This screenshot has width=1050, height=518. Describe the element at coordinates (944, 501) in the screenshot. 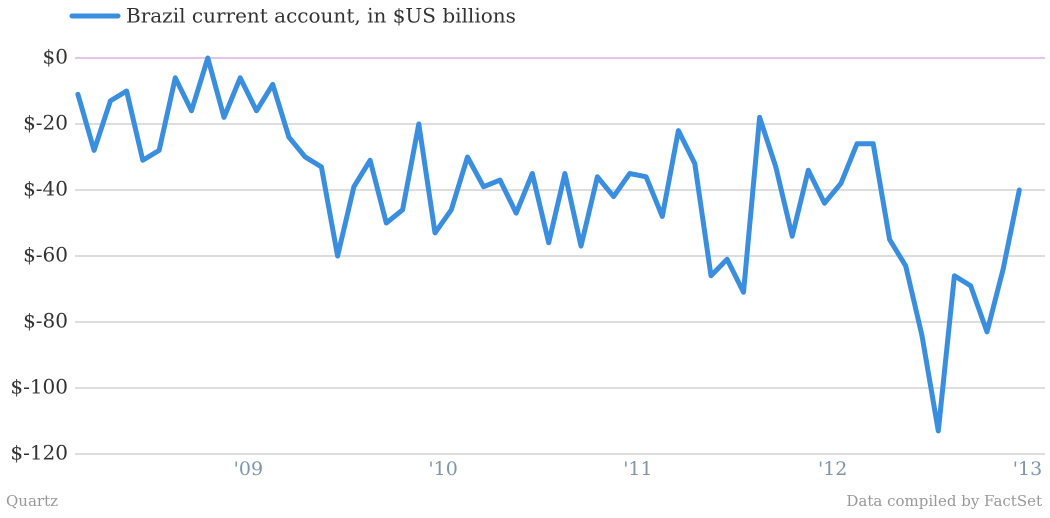

I see `source-right: Data compiled by FactSet` at that location.